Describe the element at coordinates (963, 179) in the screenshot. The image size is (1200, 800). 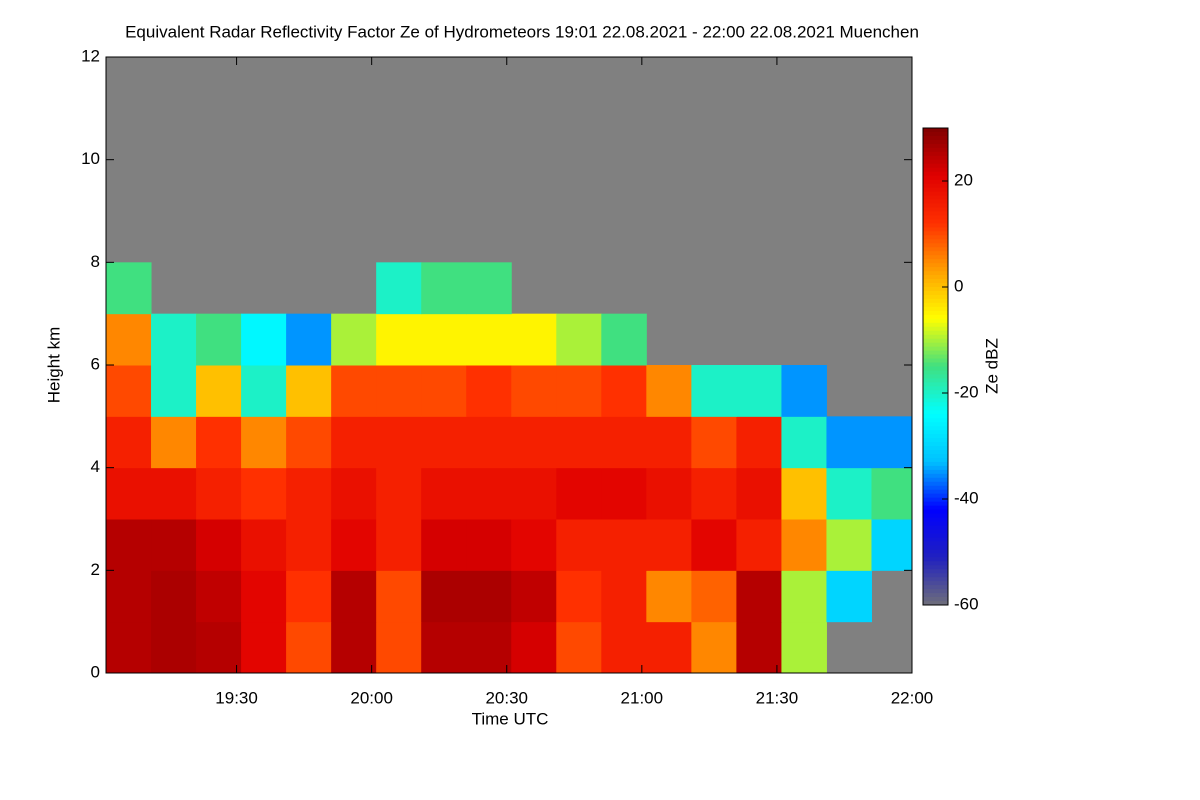
I see `colorbar-tick-label: 20` at that location.